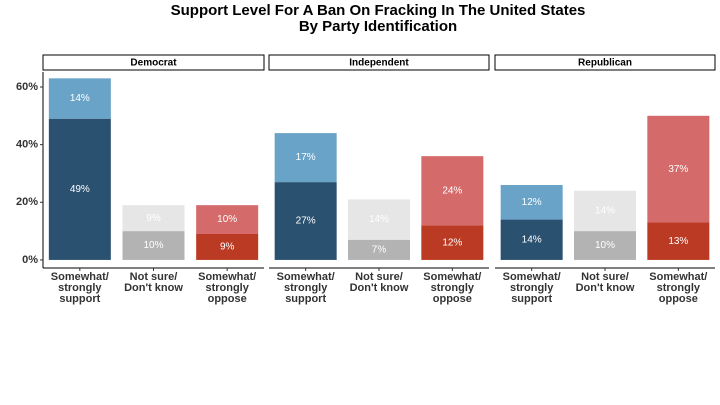  I want to click on y-tick-label: 0%, so click(30, 260).